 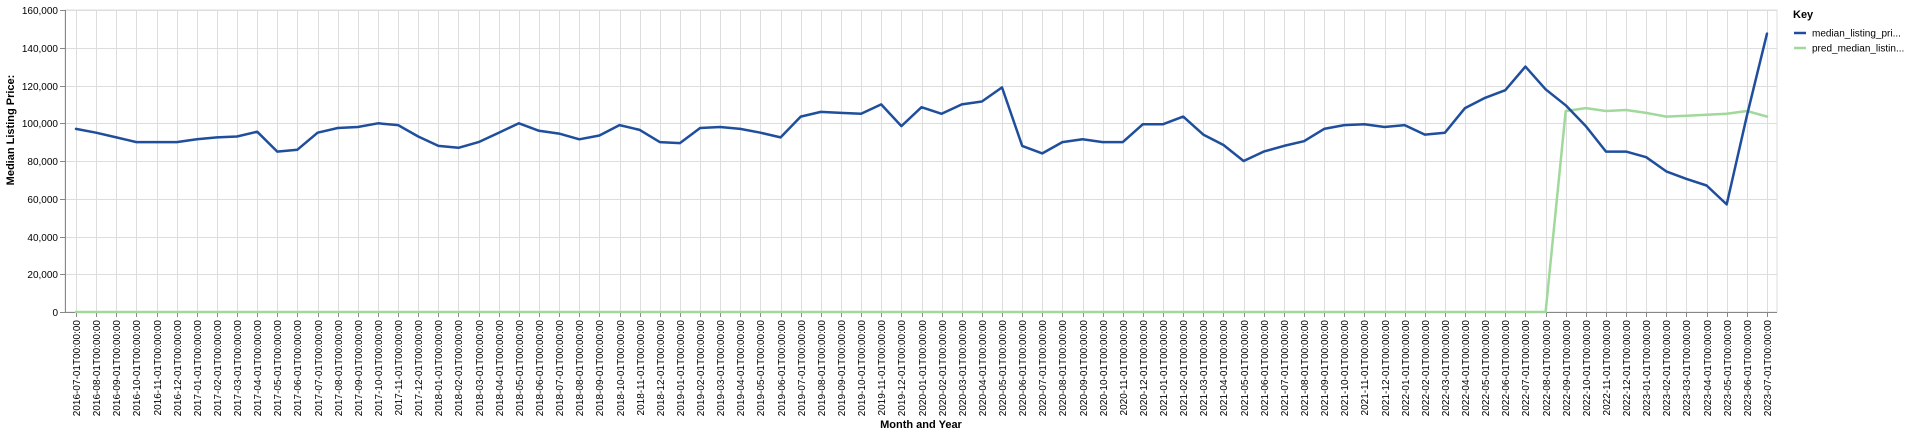 What do you see at coordinates (319, 368) in the screenshot?
I see `x-tick-label: 2017-07-01T00:00:00` at bounding box center [319, 368].